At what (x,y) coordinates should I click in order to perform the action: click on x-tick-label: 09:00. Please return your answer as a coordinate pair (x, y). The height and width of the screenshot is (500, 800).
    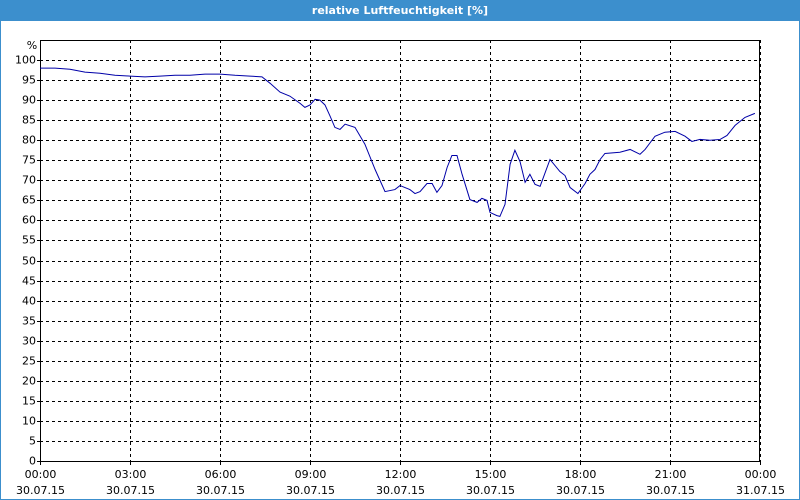
    Looking at the image, I should click on (311, 474).